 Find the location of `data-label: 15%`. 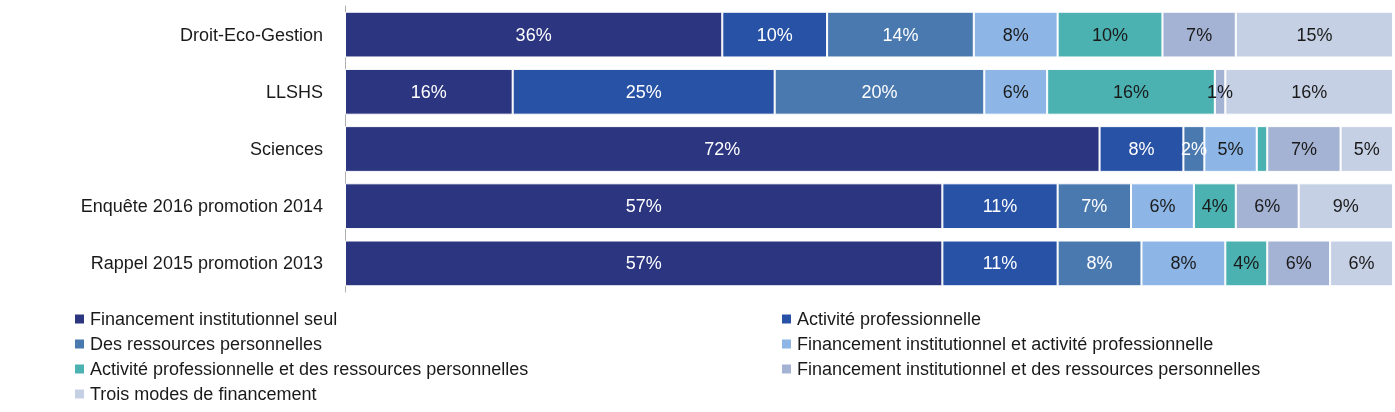

data-label: 15% is located at coordinates (1314, 34).